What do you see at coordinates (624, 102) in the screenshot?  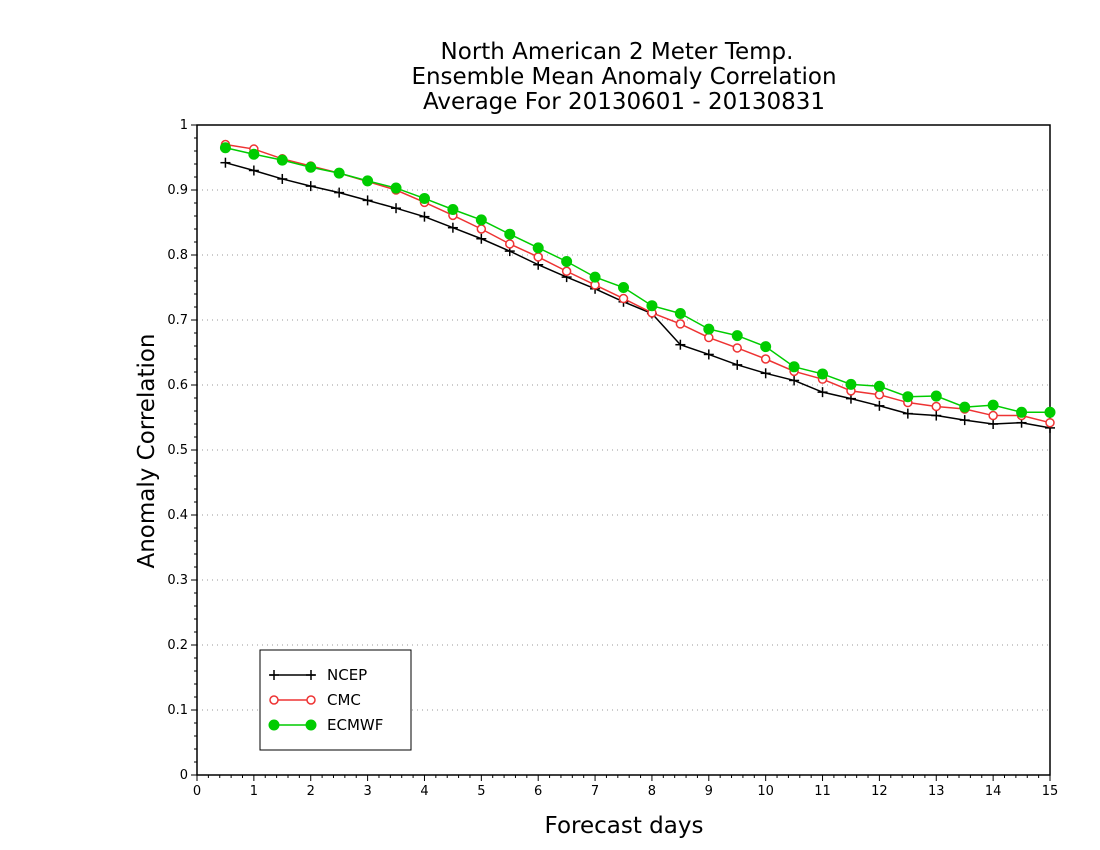 I see `chart-title-line-3: Average For 20130601 - 20130831` at bounding box center [624, 102].